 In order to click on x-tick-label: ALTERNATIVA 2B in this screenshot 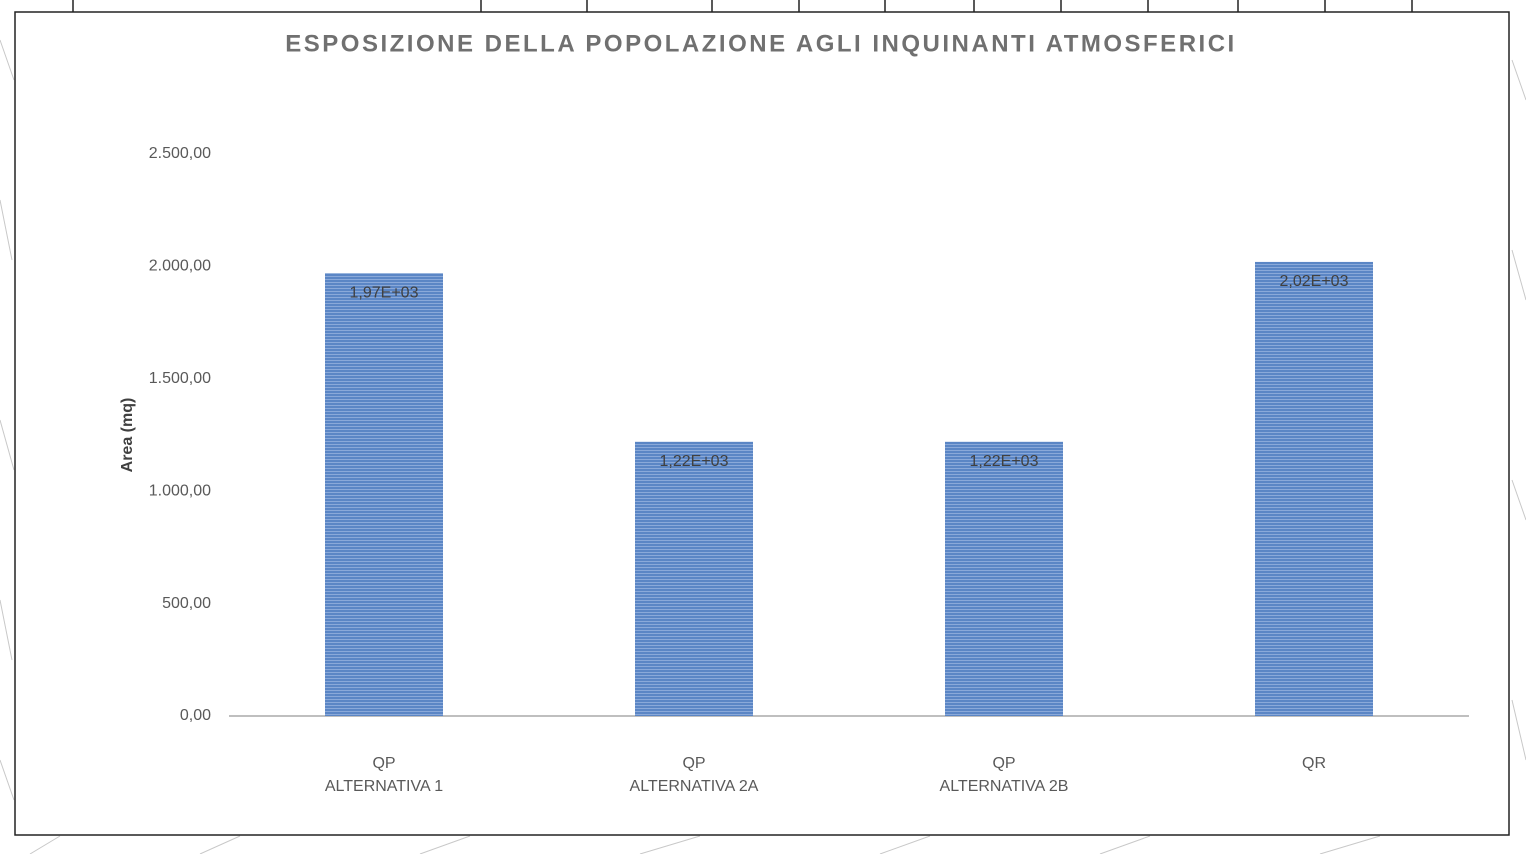, I will do `click(1004, 786)`.